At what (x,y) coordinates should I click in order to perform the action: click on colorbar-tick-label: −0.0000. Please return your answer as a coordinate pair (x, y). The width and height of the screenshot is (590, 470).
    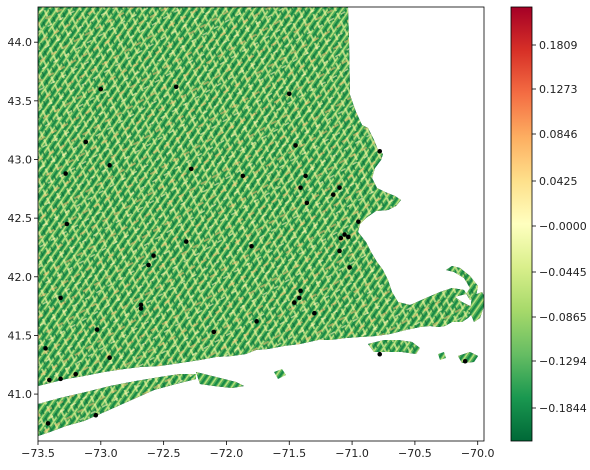
    Looking at the image, I should click on (563, 226).